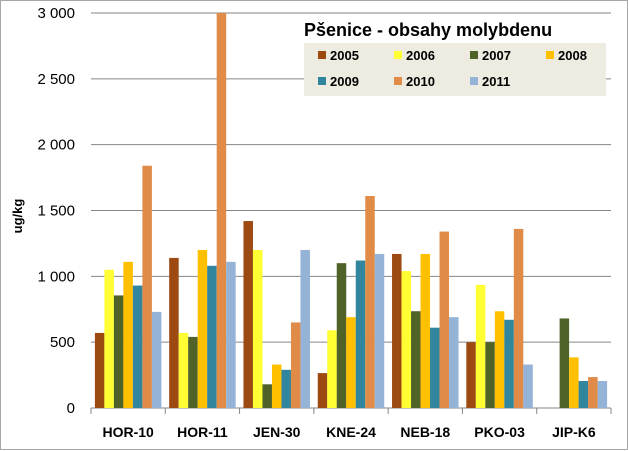  What do you see at coordinates (71, 408) in the screenshot?
I see `y-tick-label: 0` at bounding box center [71, 408].